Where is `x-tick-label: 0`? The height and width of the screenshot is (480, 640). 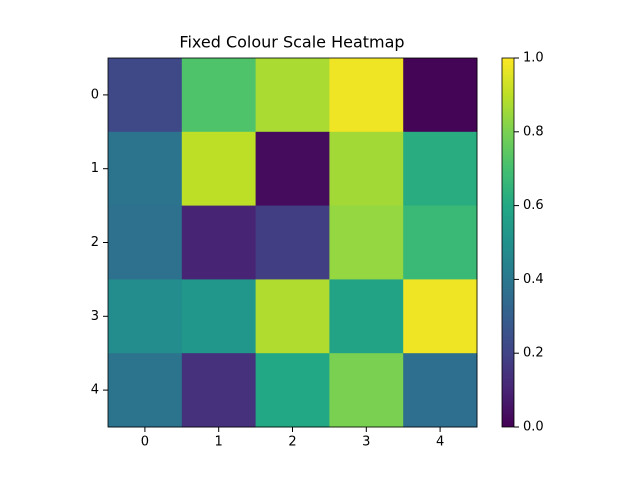
x-tick-label: 0 is located at coordinates (145, 442).